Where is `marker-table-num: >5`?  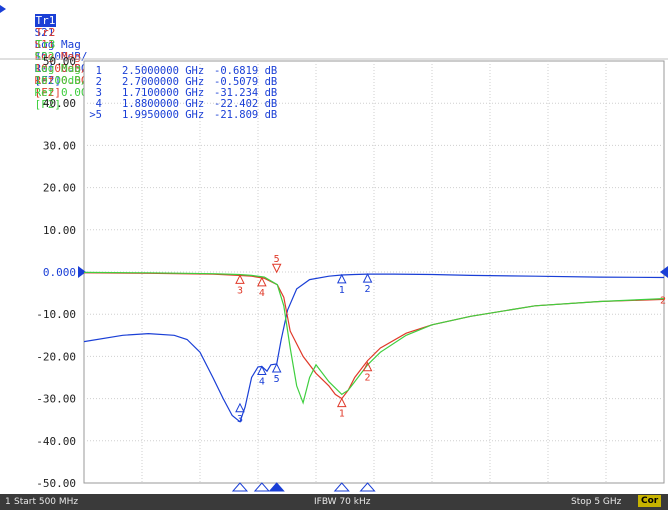
marker-table-num: >5 is located at coordinates (95, 115).